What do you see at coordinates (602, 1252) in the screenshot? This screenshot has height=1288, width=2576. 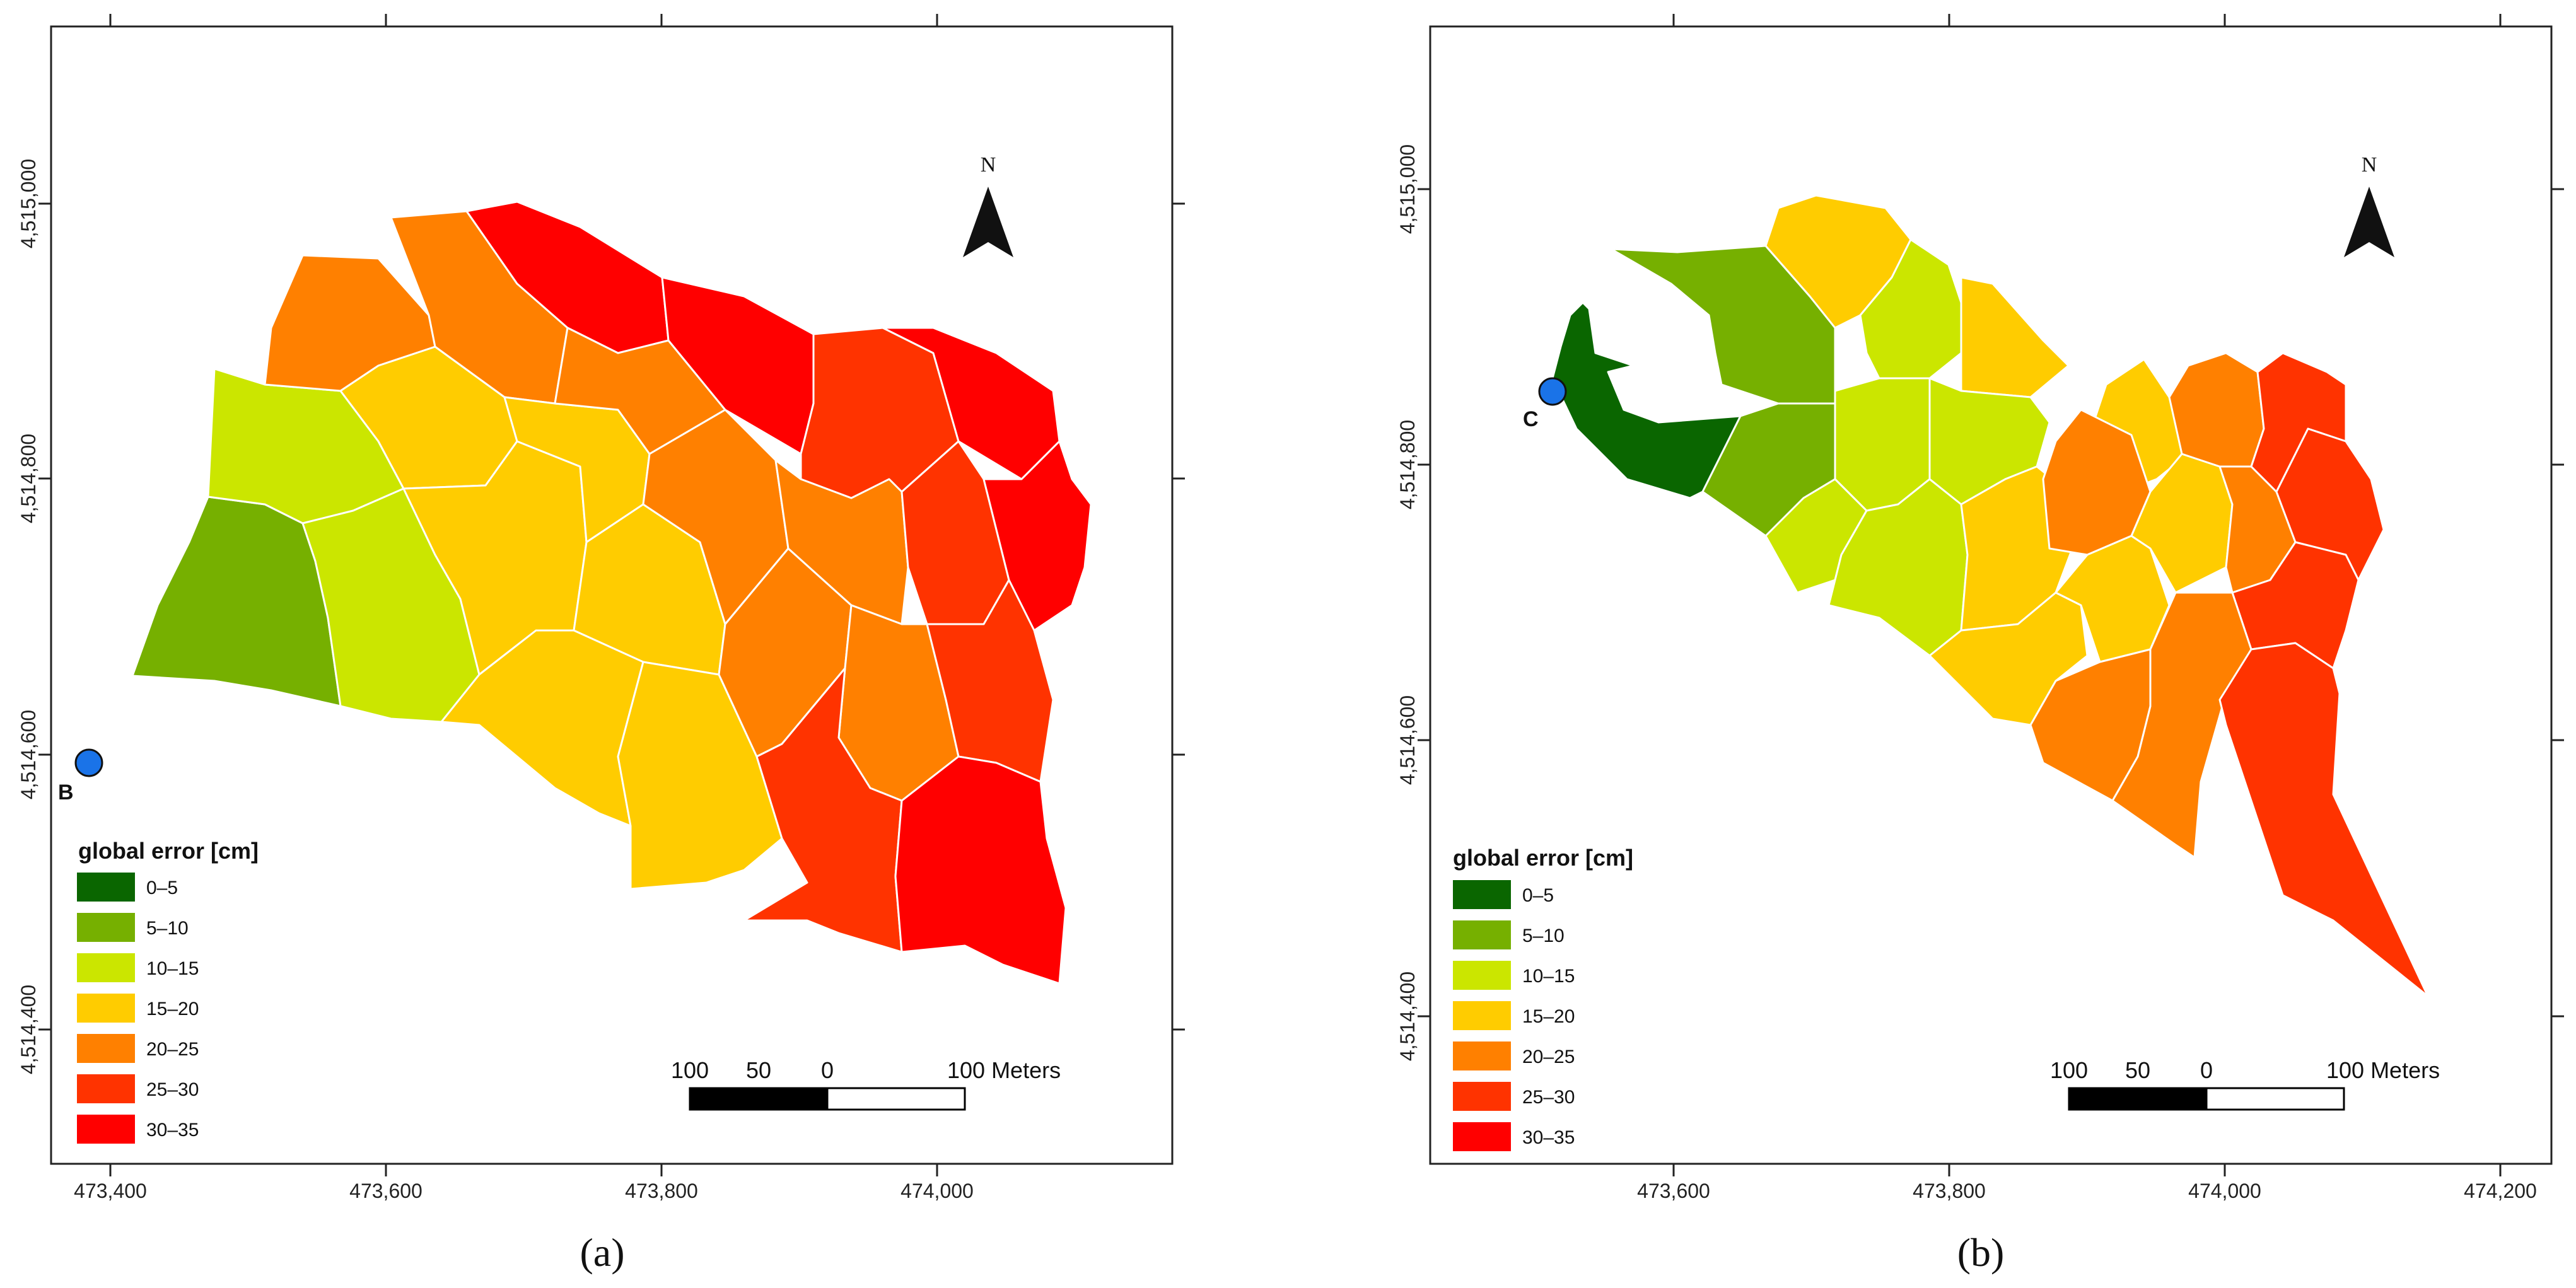 I see `panel-caption: (a)` at bounding box center [602, 1252].